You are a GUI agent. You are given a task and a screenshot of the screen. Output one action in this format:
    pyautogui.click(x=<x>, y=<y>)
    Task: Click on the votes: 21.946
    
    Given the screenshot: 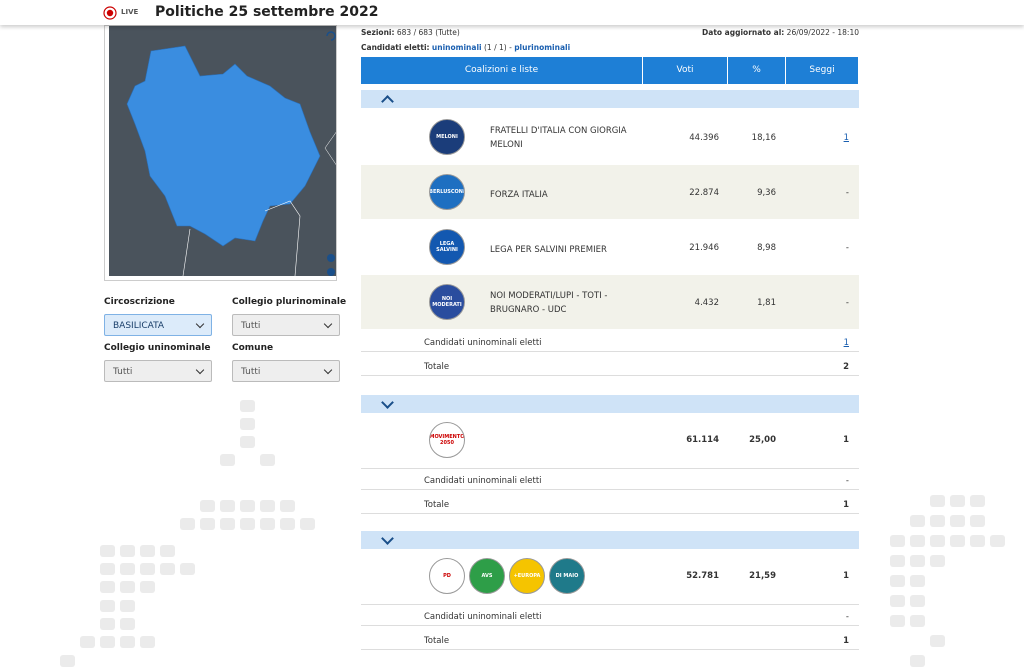 What is the action you would take?
    pyautogui.click(x=704, y=248)
    